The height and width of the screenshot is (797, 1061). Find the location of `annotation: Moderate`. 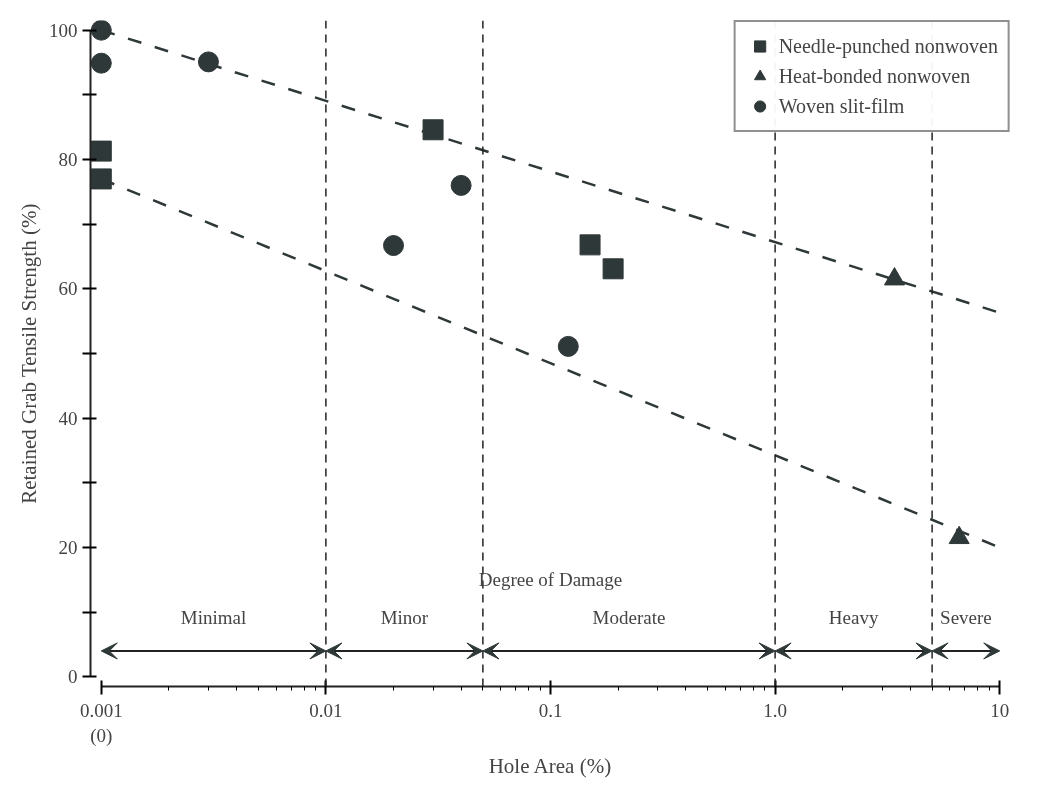

annotation: Moderate is located at coordinates (629, 618).